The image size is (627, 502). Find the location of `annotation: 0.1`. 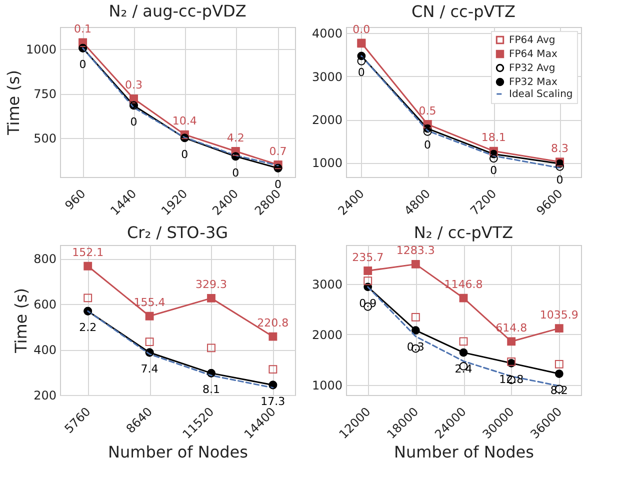

annotation: 0.1 is located at coordinates (83, 29).